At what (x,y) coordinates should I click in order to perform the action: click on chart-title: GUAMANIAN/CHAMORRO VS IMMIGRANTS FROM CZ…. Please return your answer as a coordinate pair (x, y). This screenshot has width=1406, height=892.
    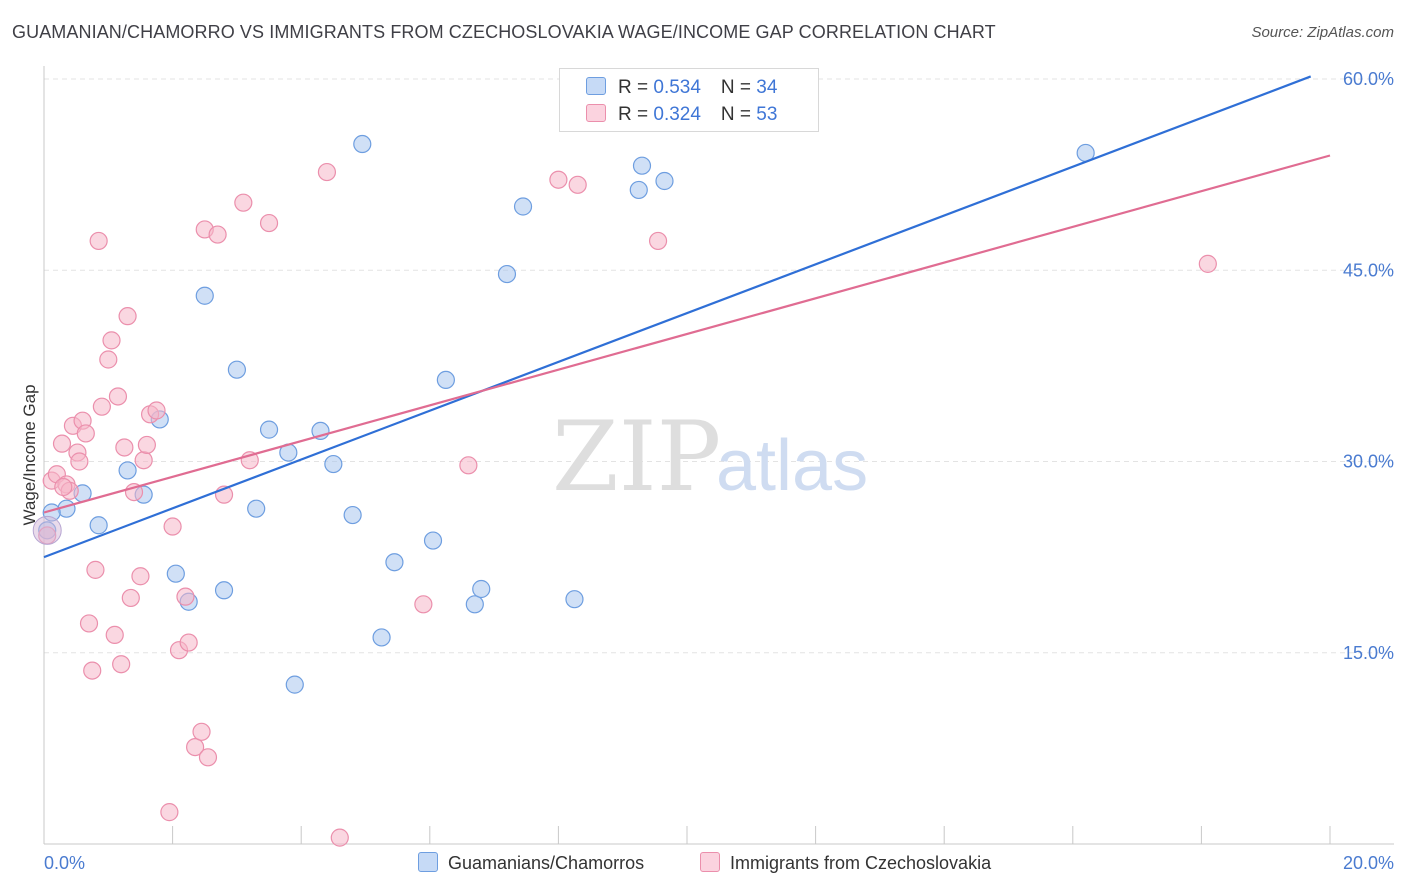
    Looking at the image, I should click on (504, 32).